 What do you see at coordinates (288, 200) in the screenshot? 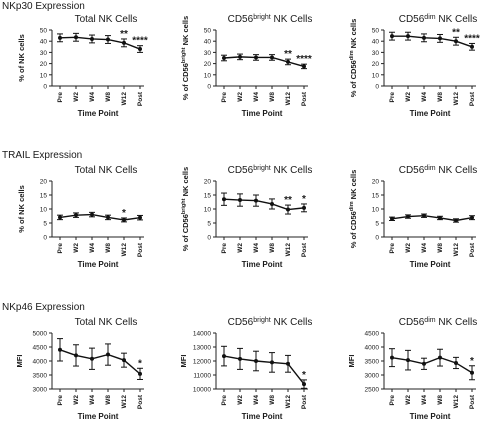
I see `significance-label: **` at bounding box center [288, 200].